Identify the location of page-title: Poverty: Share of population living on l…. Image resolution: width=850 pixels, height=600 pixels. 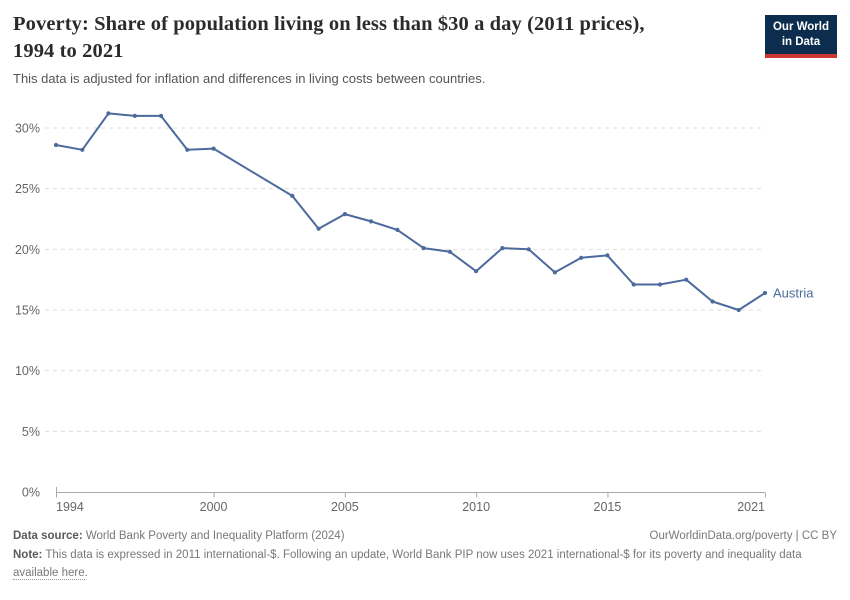
(329, 38).